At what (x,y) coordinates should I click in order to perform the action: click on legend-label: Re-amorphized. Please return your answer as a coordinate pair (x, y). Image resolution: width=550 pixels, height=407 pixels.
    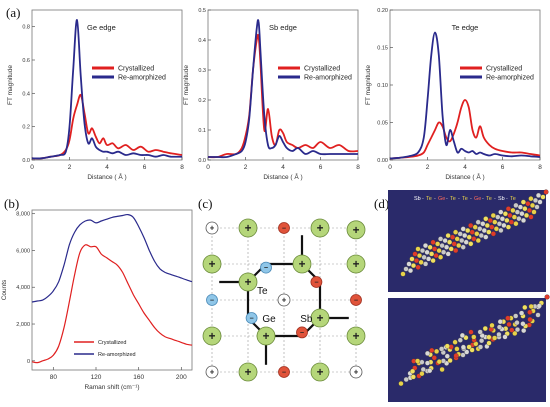
    Looking at the image, I should click on (328, 78).